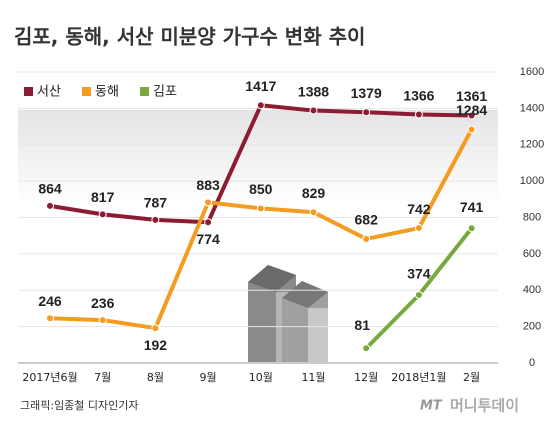 Image resolution: width=560 pixels, height=429 pixels. I want to click on data-label: 742, so click(419, 209).